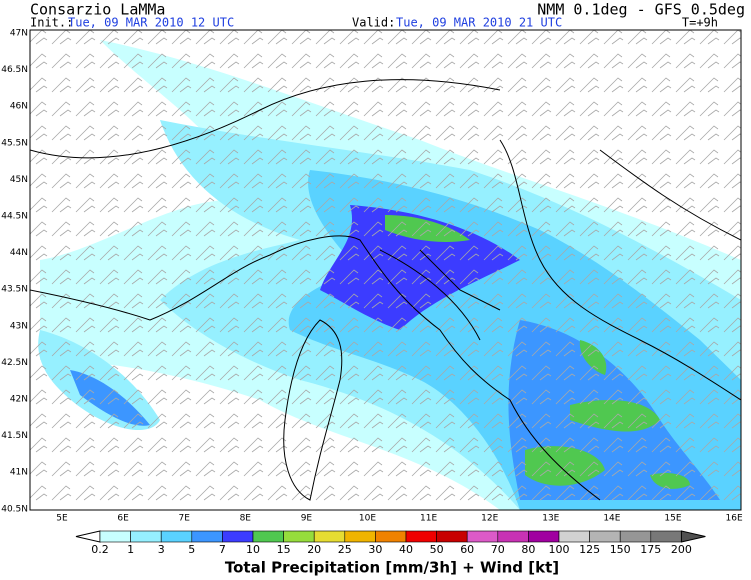  I want to click on lat-label: 44.5N, so click(14, 217).